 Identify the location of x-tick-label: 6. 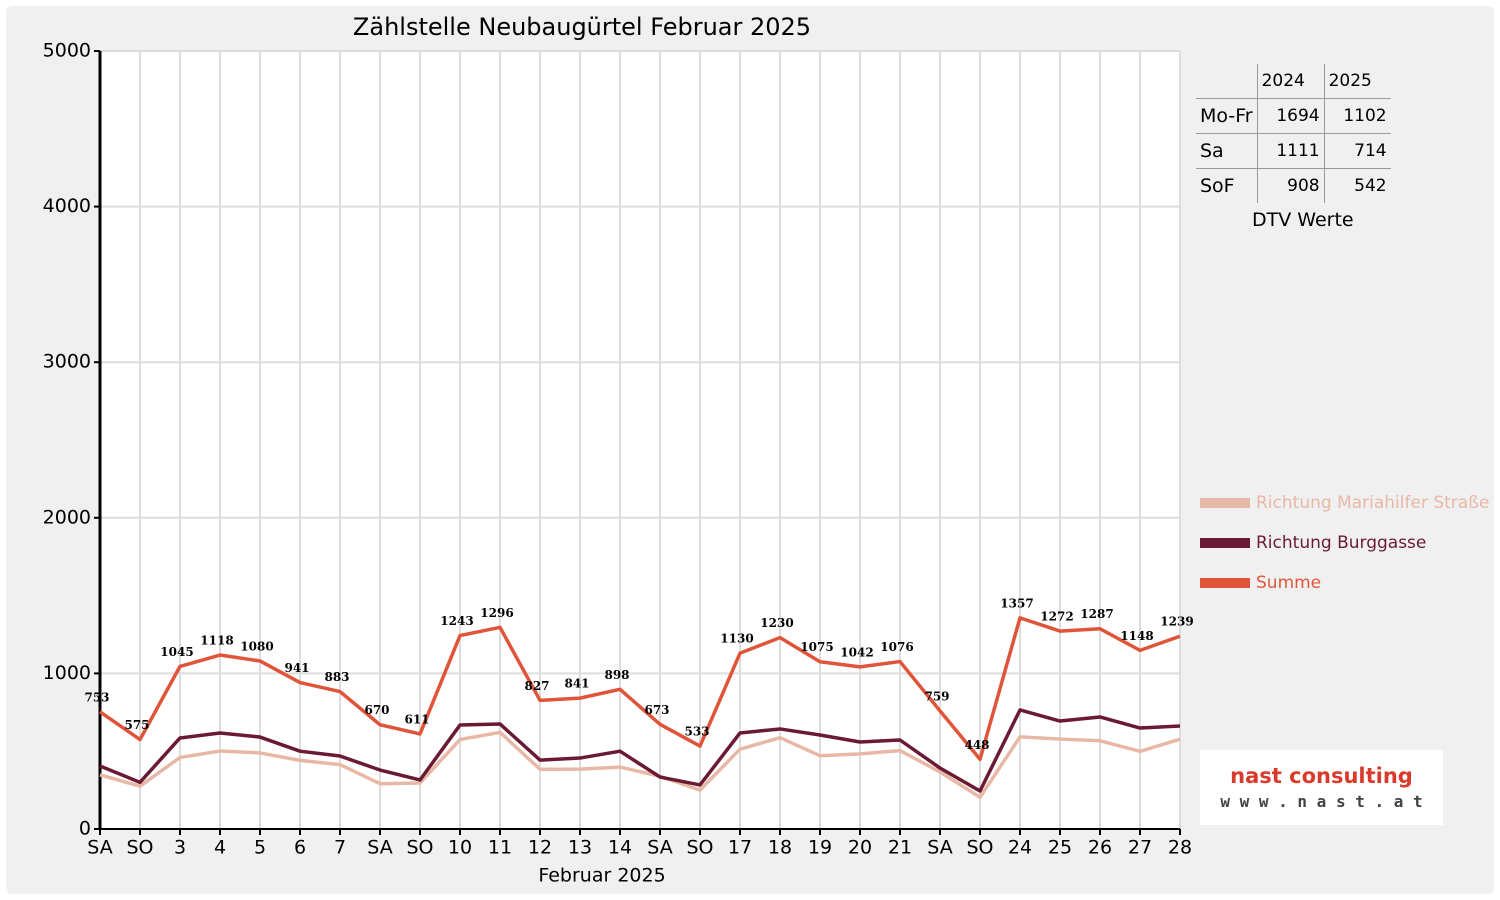
(300, 848).